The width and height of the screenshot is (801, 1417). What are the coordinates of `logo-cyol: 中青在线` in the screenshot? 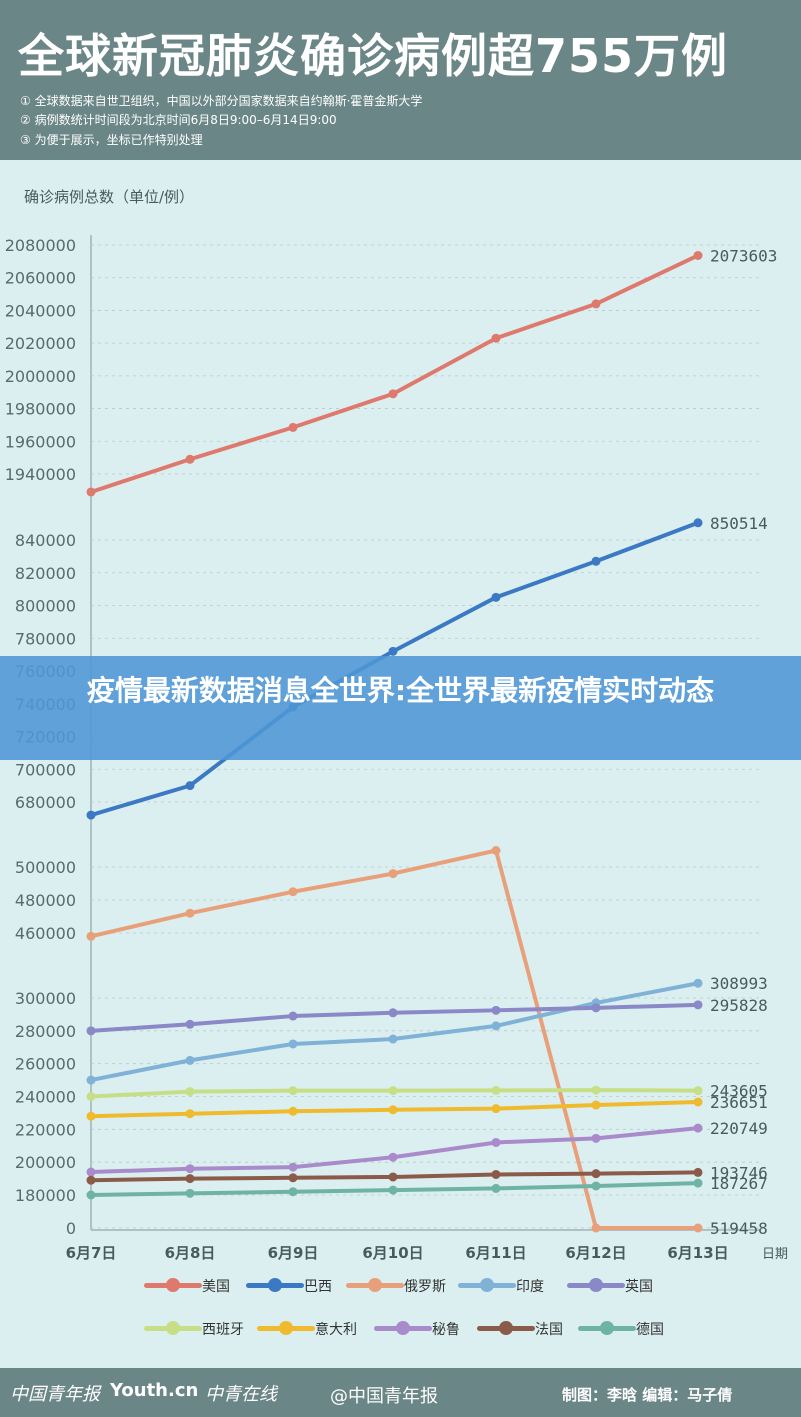 It's located at (241, 1394).